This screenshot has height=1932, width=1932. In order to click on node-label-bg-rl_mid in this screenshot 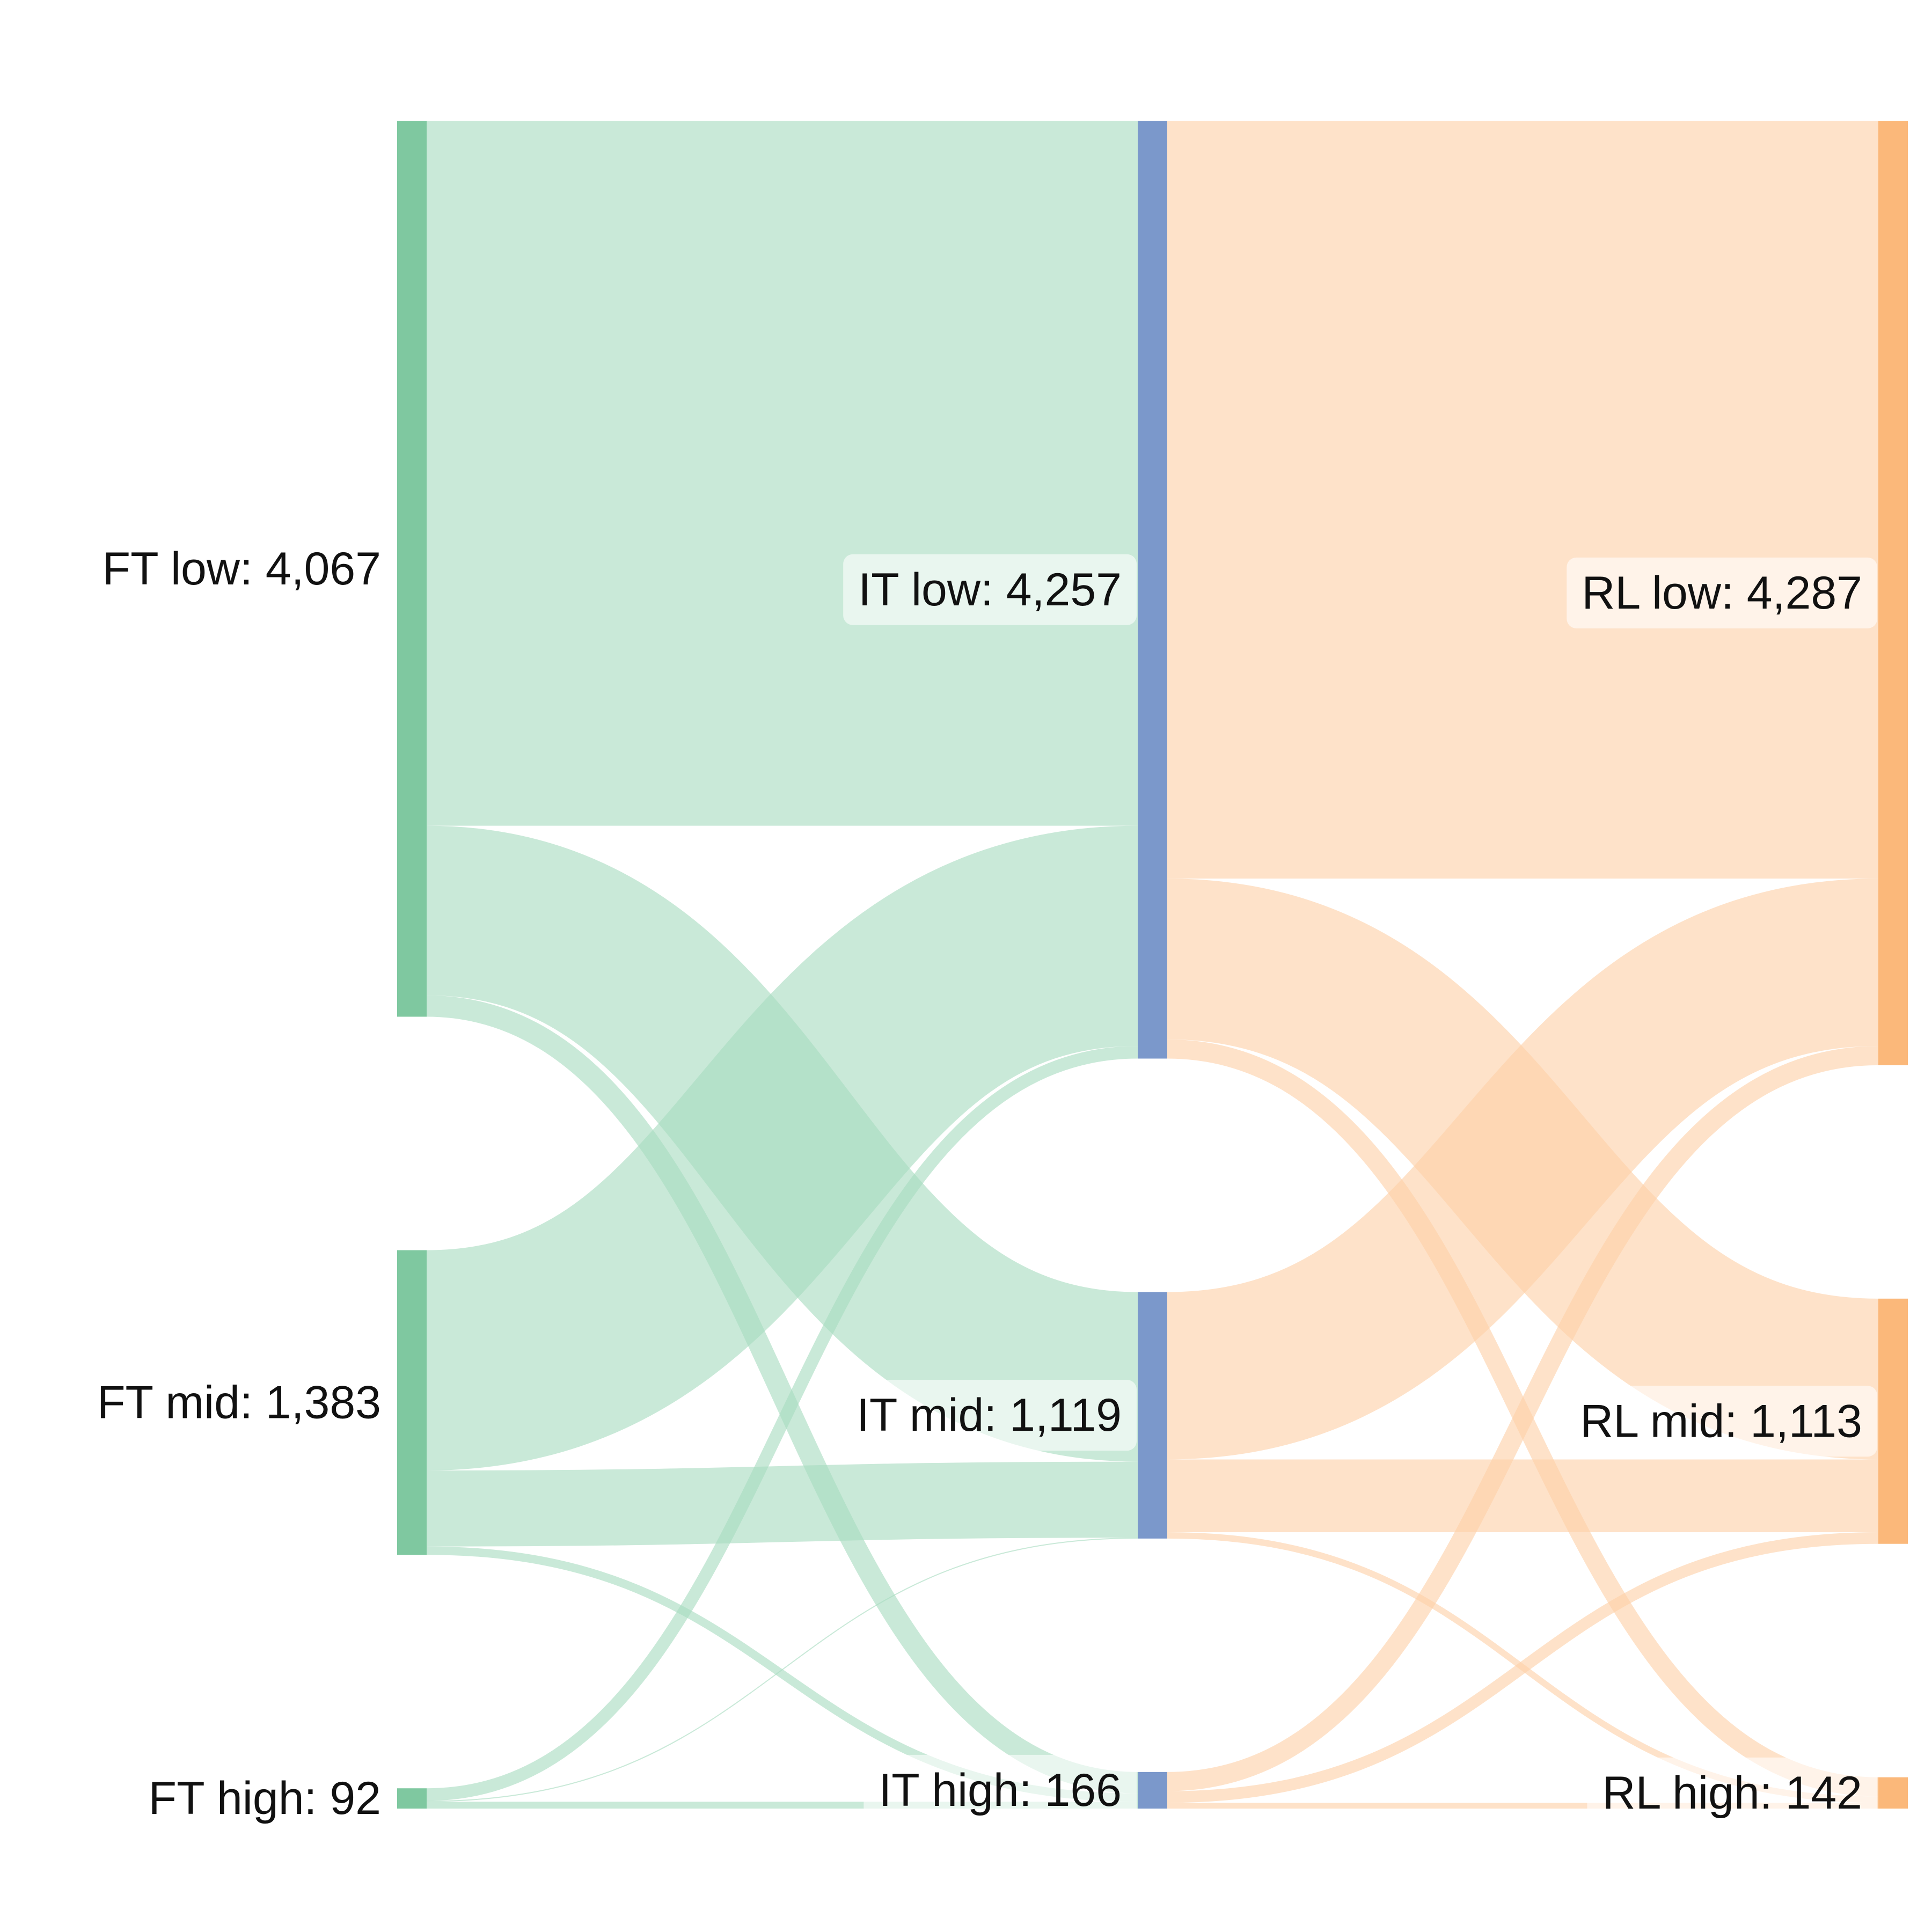, I will do `click(1721, 1421)`.